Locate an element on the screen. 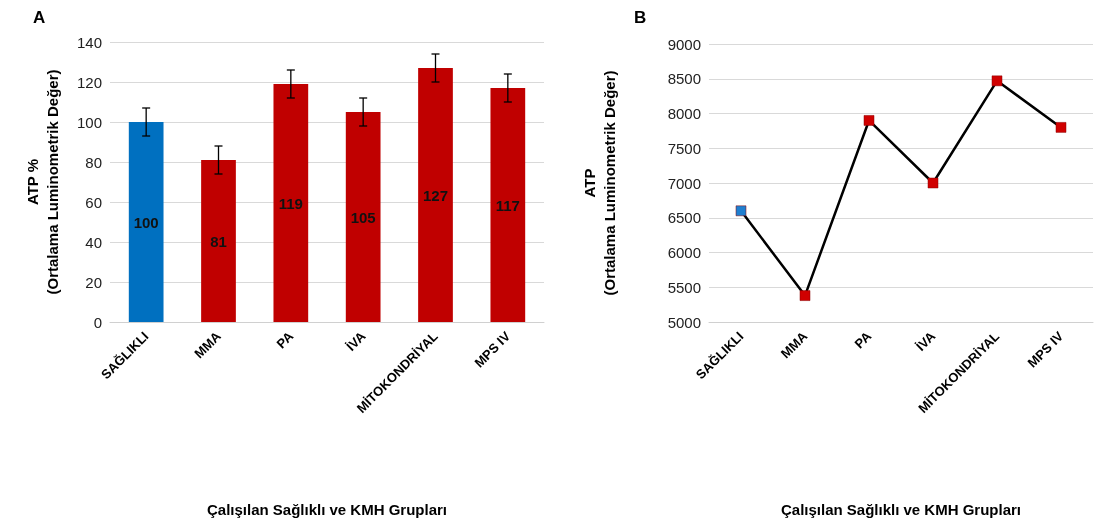 The height and width of the screenshot is (522, 1118). data-label: 117 is located at coordinates (507, 205).